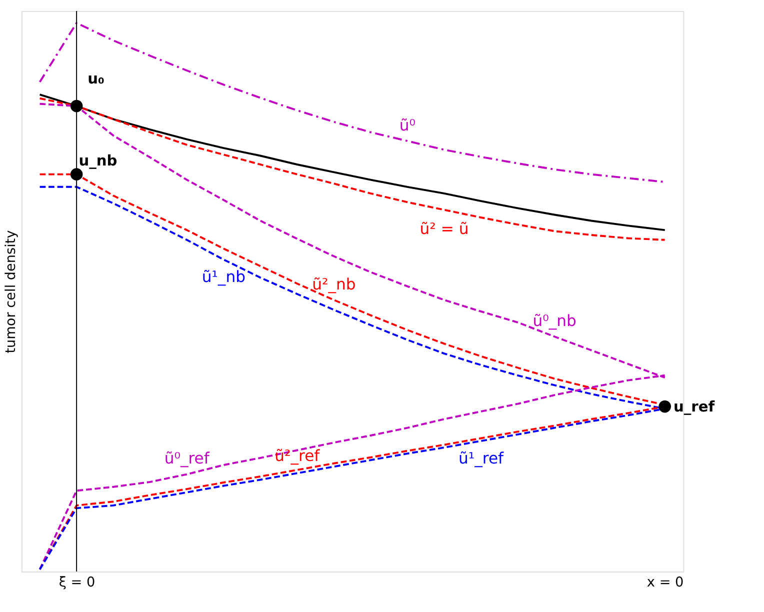 This screenshot has width=764, height=612. Describe the element at coordinates (98, 161) in the screenshot. I see `annotation: u_nb` at that location.